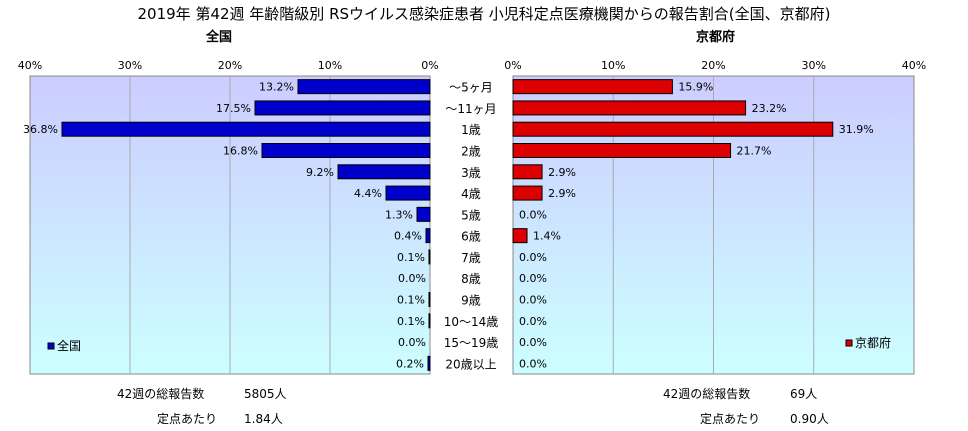 The height and width of the screenshot is (431, 968). I want to click on national-per-label: 定点あたり, so click(187, 419).